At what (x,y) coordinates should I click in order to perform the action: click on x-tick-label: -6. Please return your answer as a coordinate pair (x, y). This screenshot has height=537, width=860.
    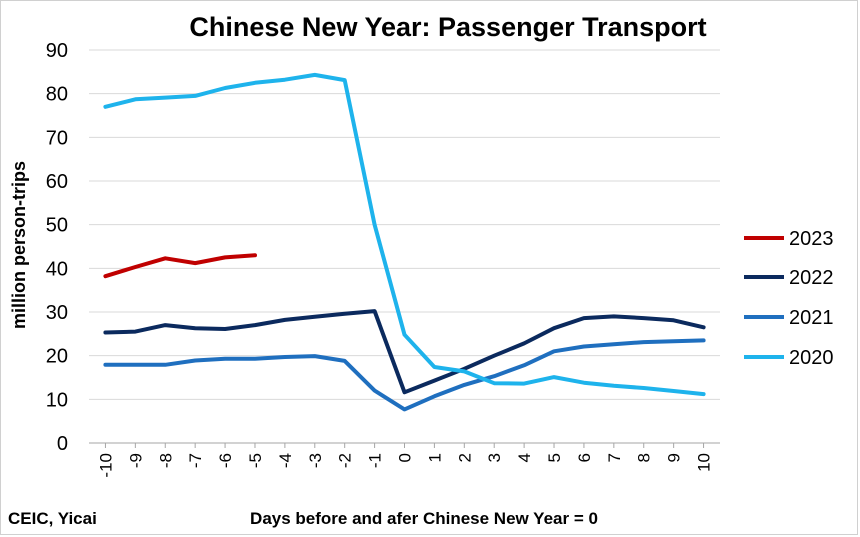
    Looking at the image, I should click on (225, 460).